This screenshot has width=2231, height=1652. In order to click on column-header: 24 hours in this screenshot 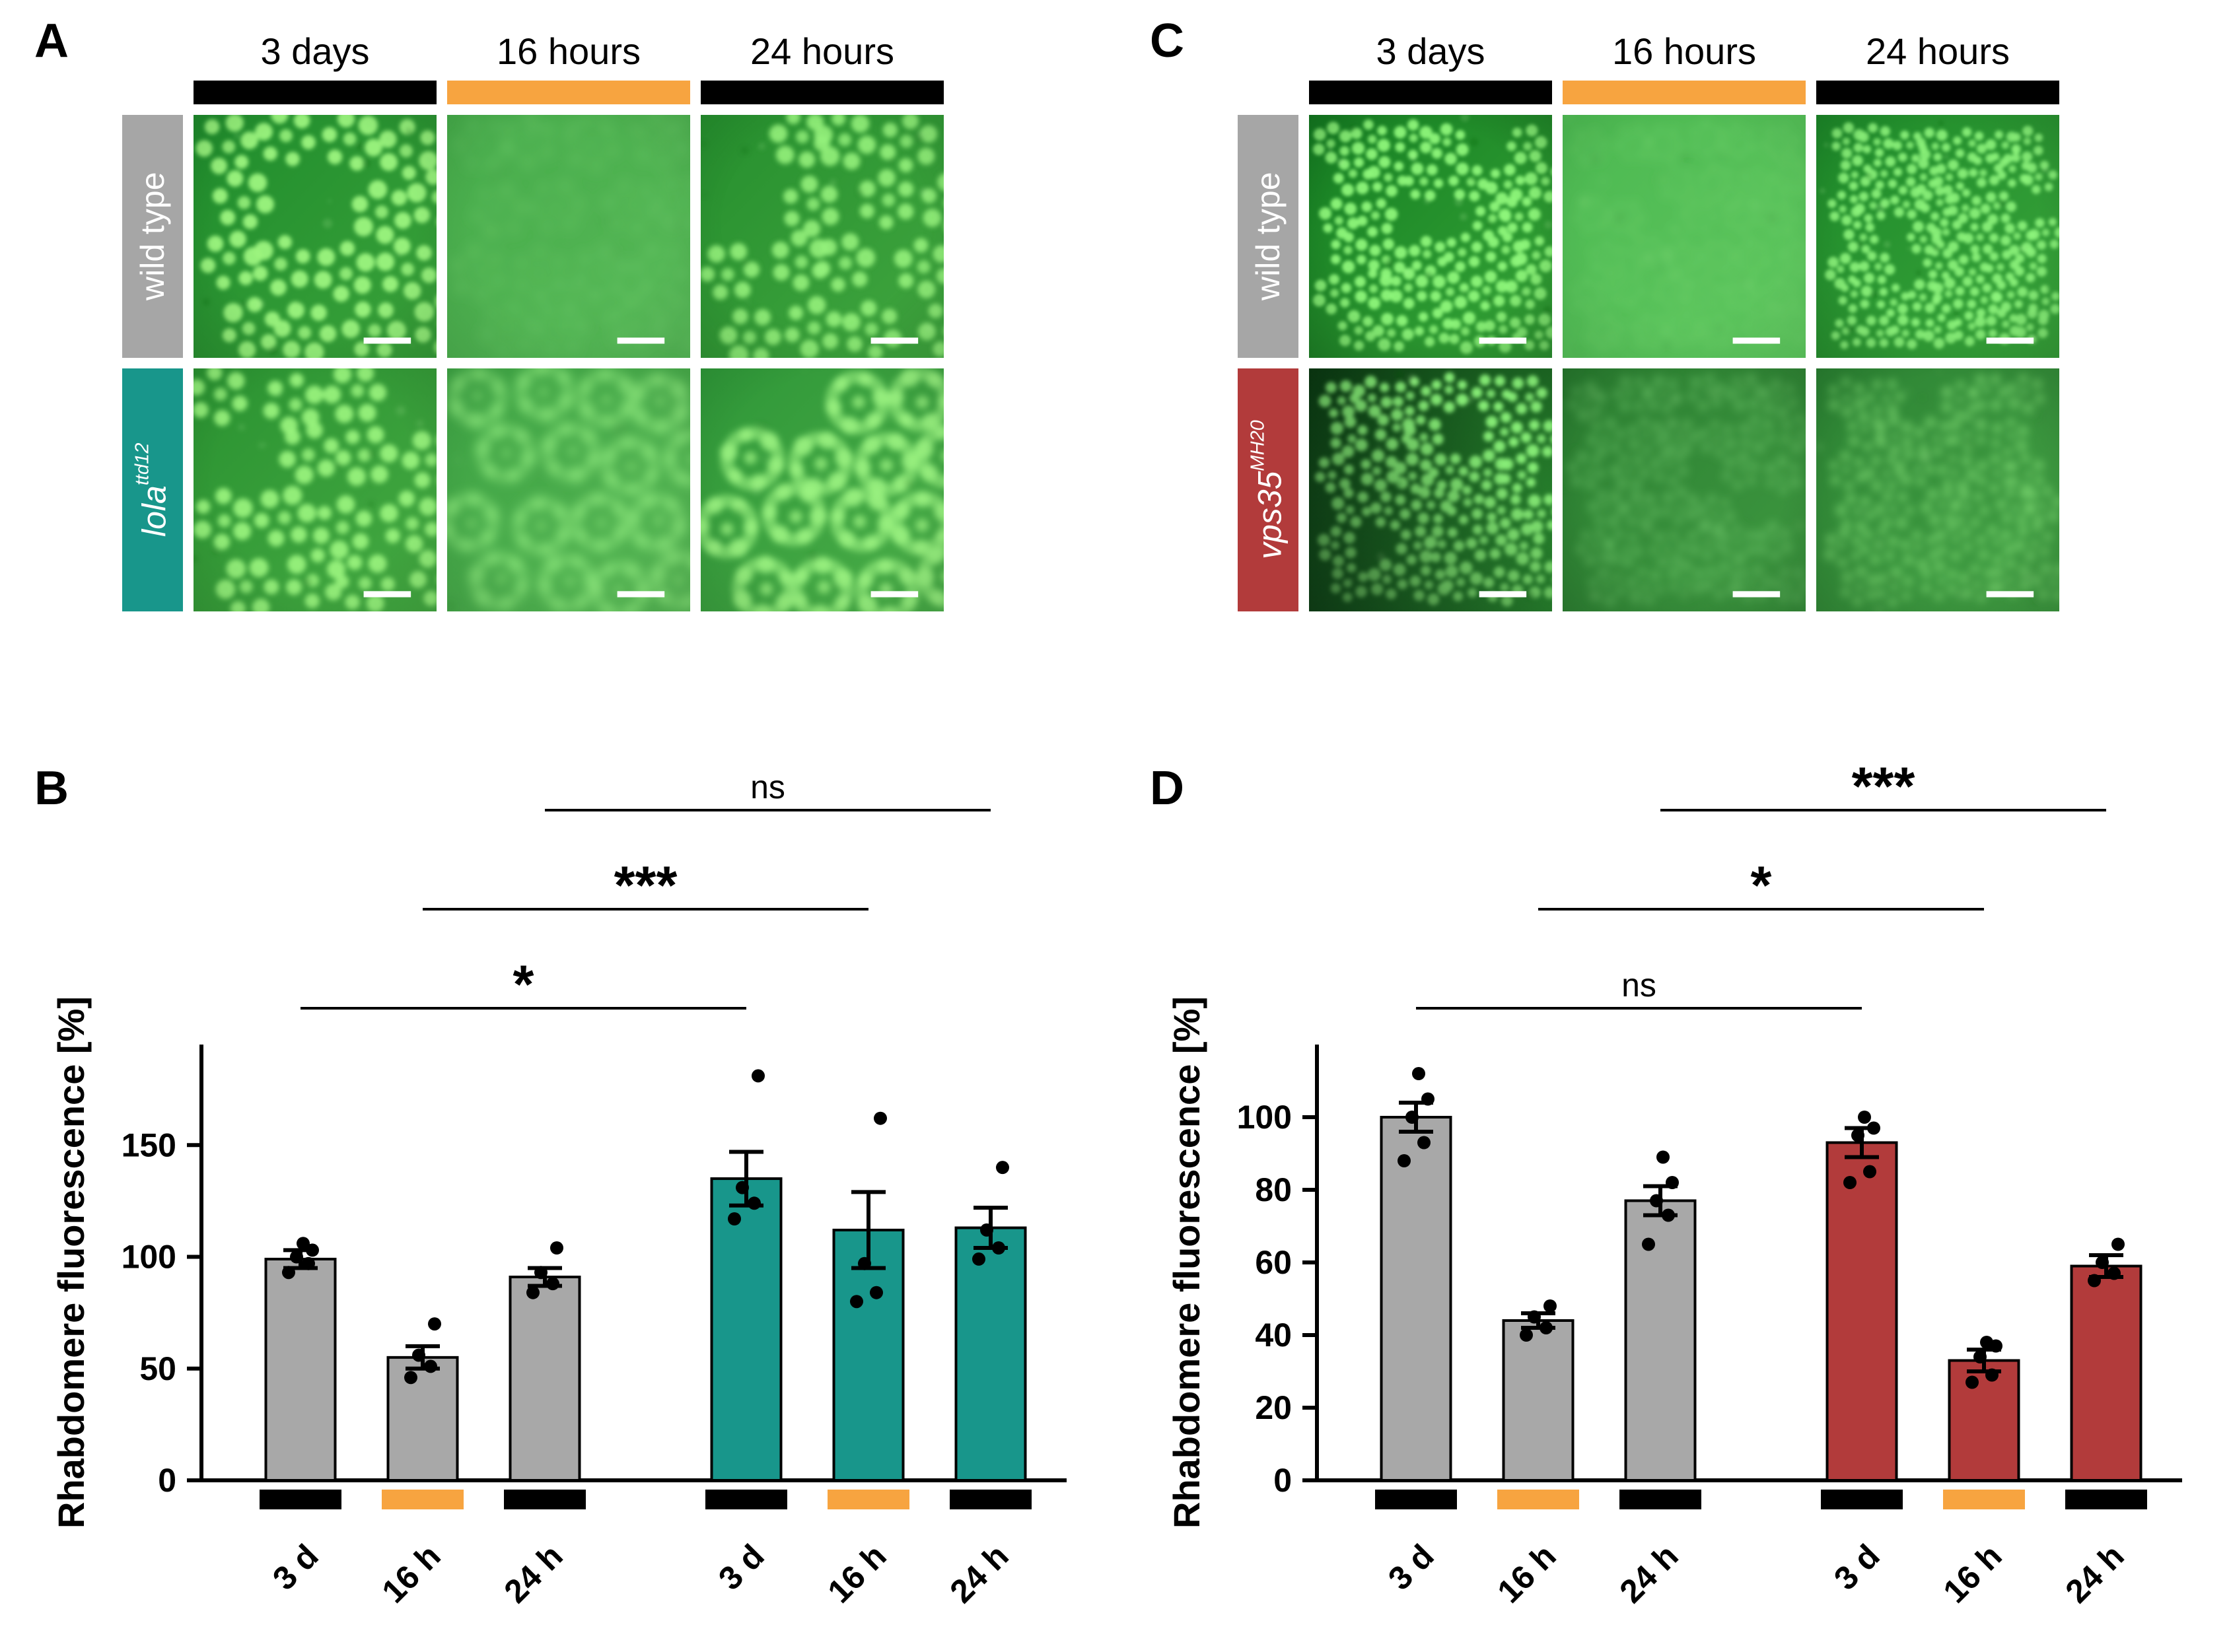, I will do `click(1937, 66)`.